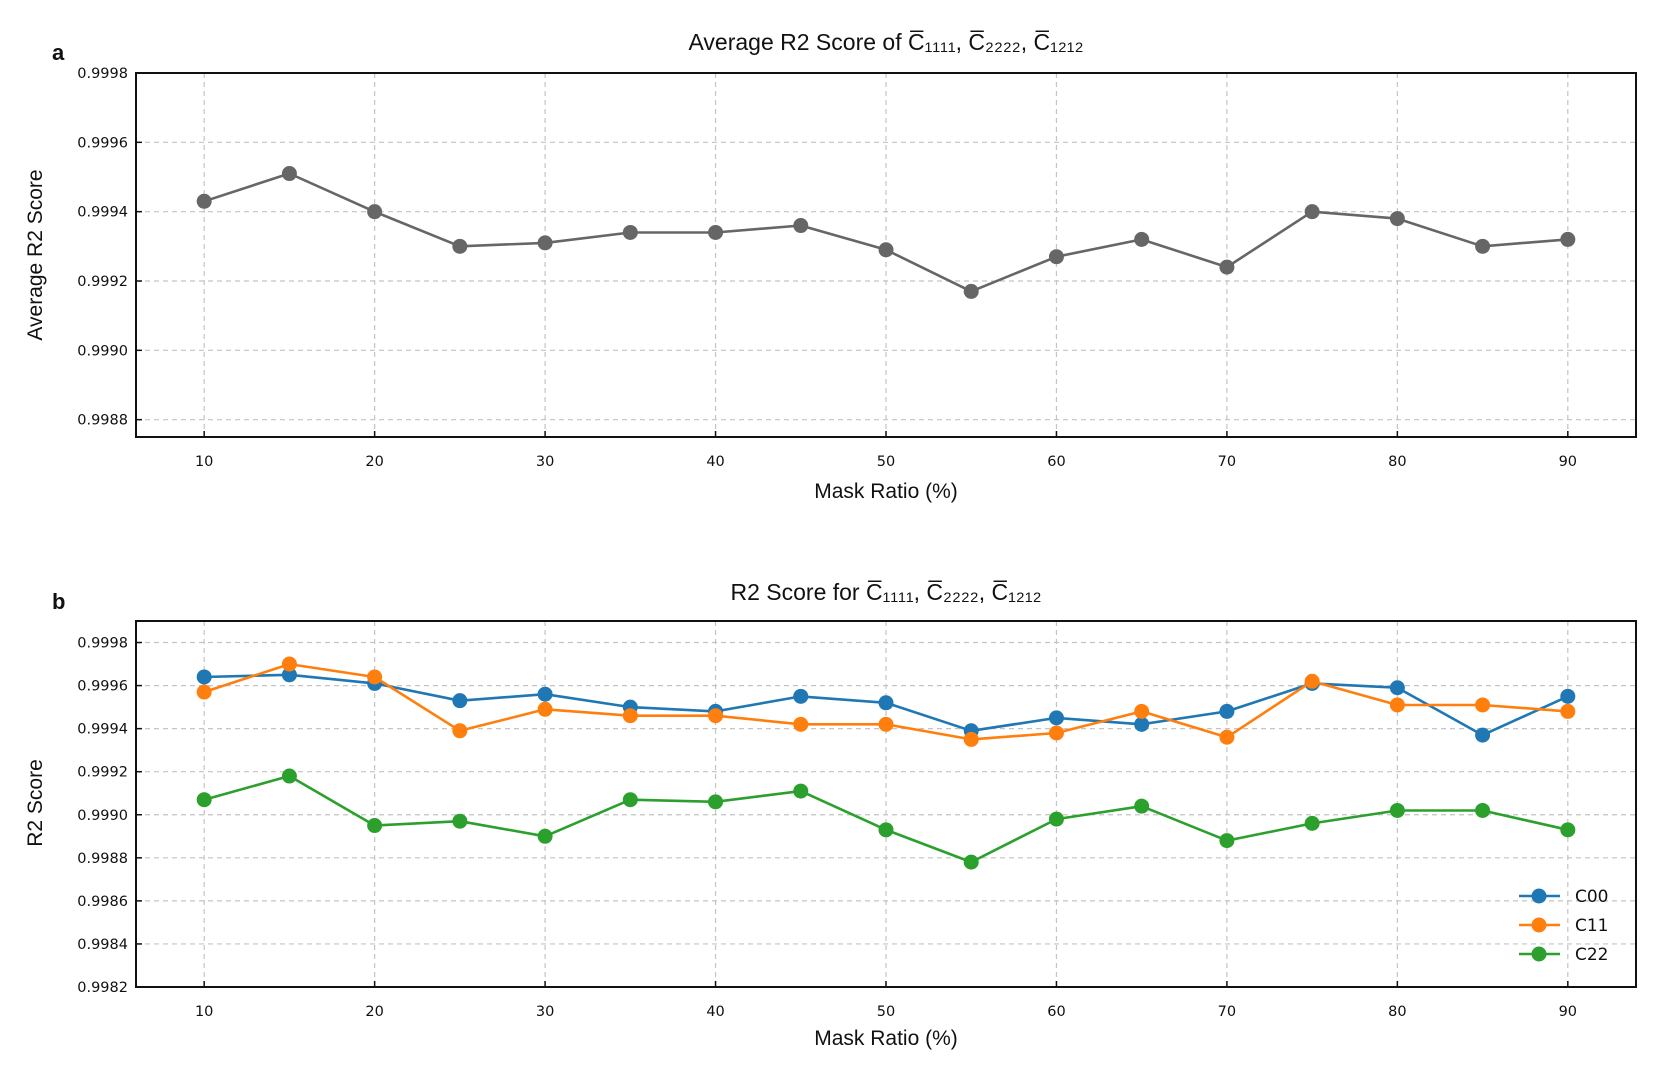 This screenshot has height=1075, width=1659. I want to click on x-tick-label-90: 90, so click(1568, 1012).